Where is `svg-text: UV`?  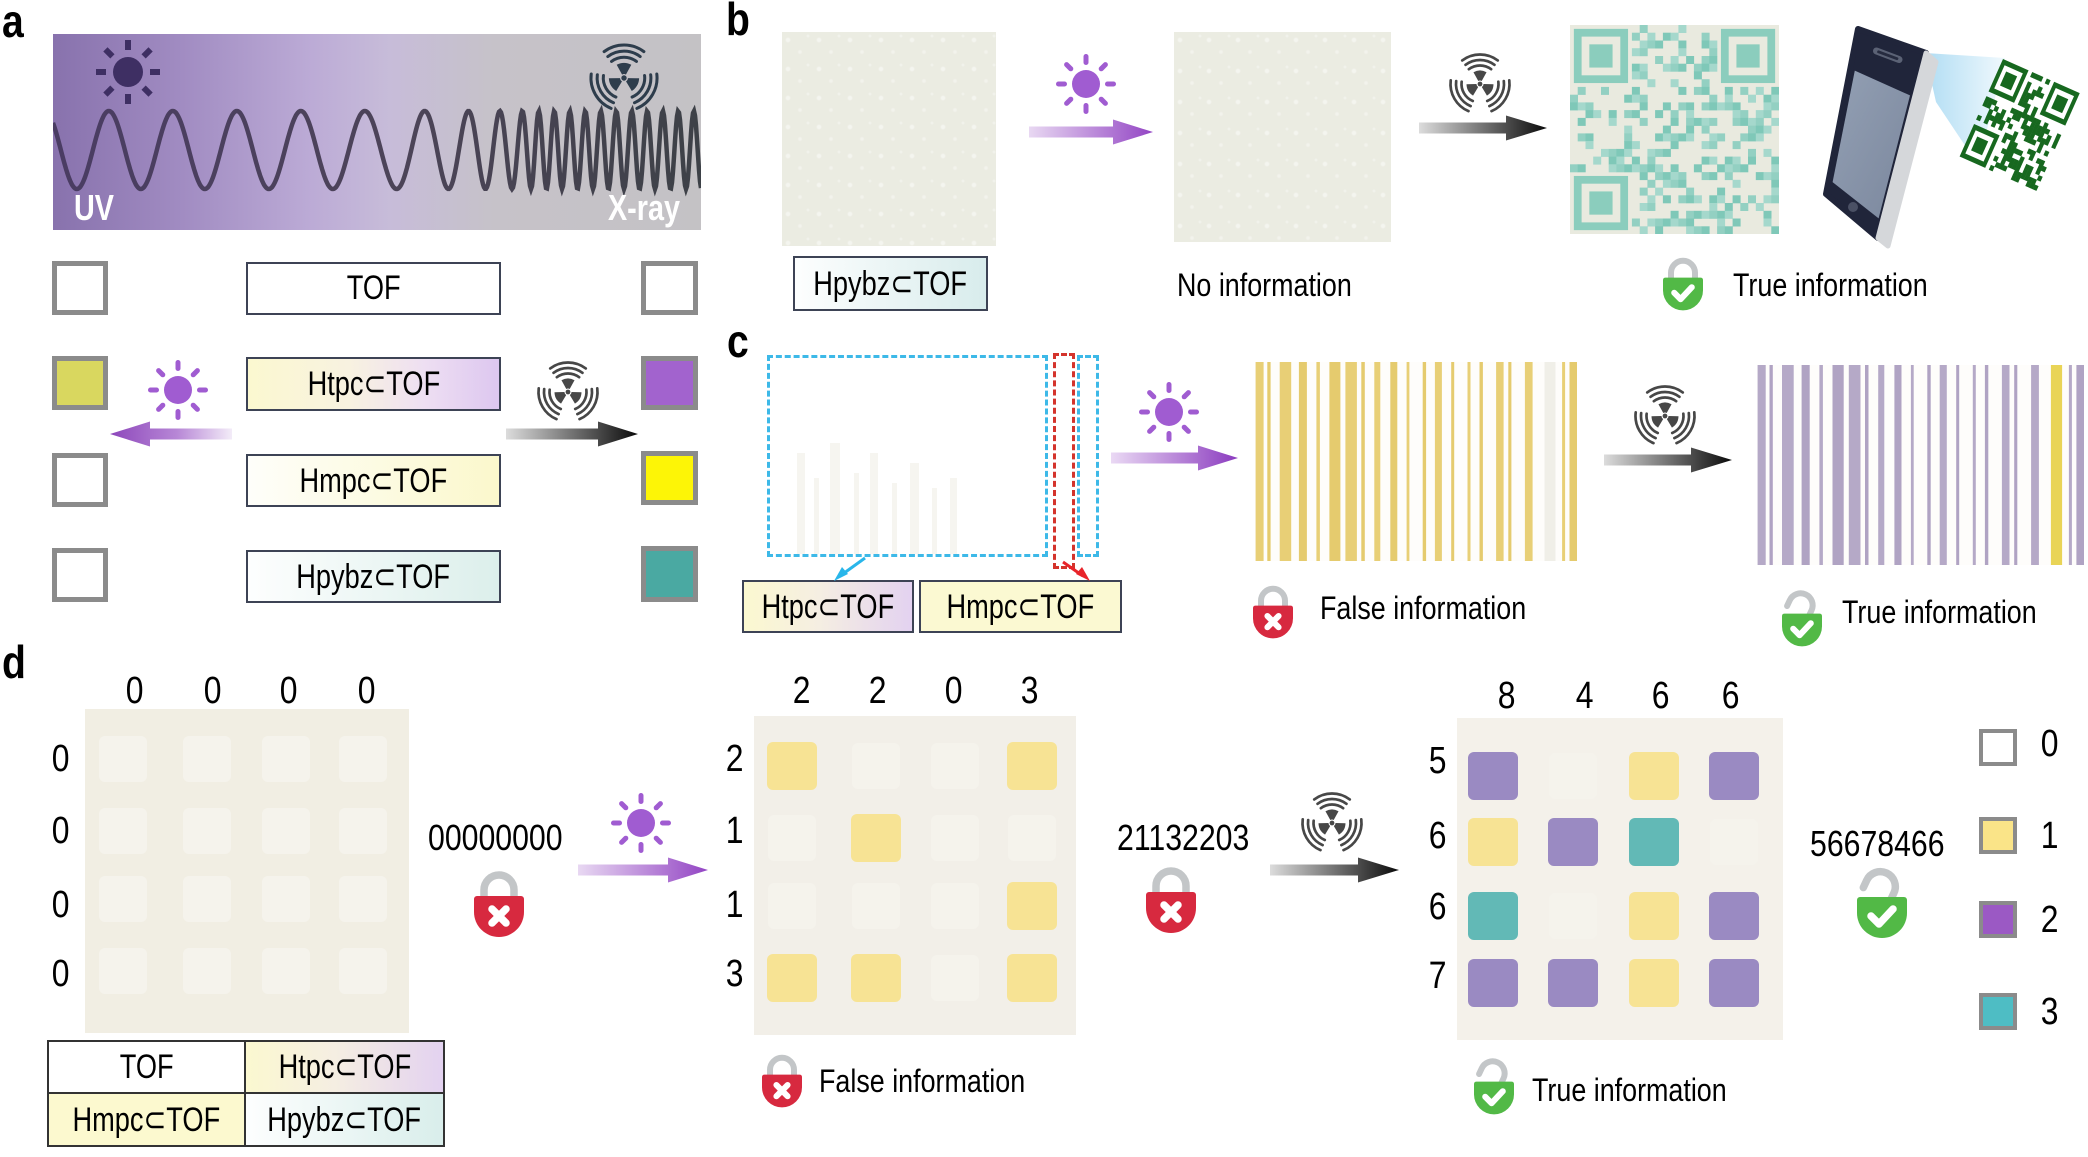
svg-text: UV is located at coordinates (94, 207).